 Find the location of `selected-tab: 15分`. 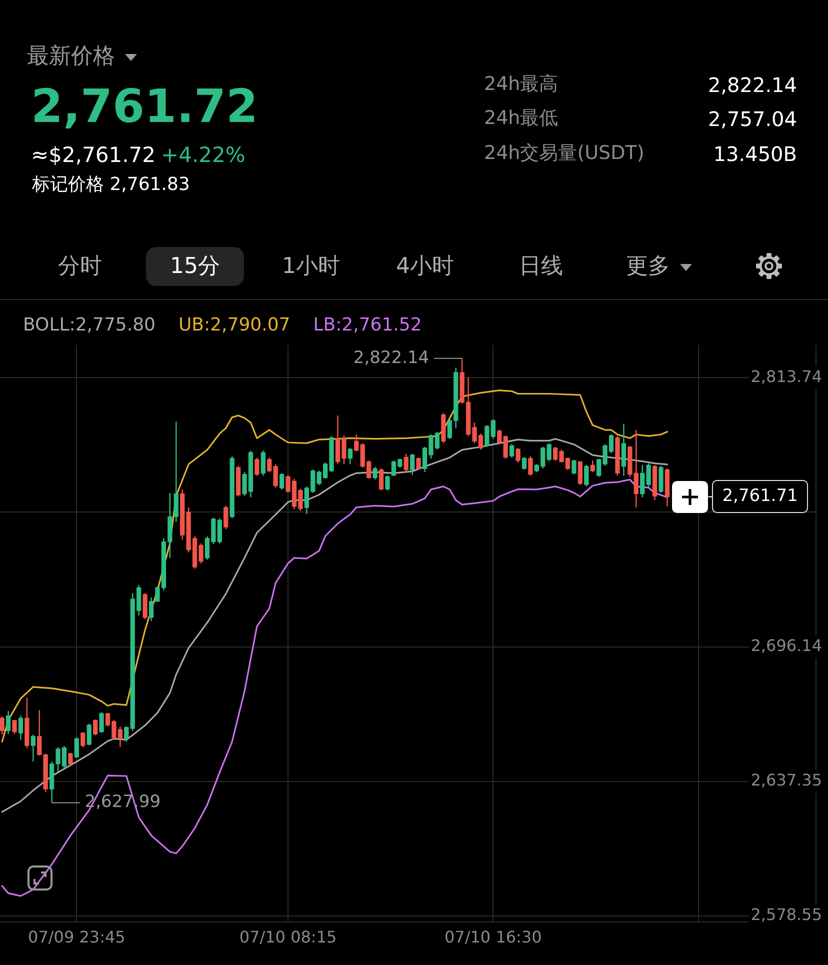

selected-tab: 15分 is located at coordinates (195, 266).